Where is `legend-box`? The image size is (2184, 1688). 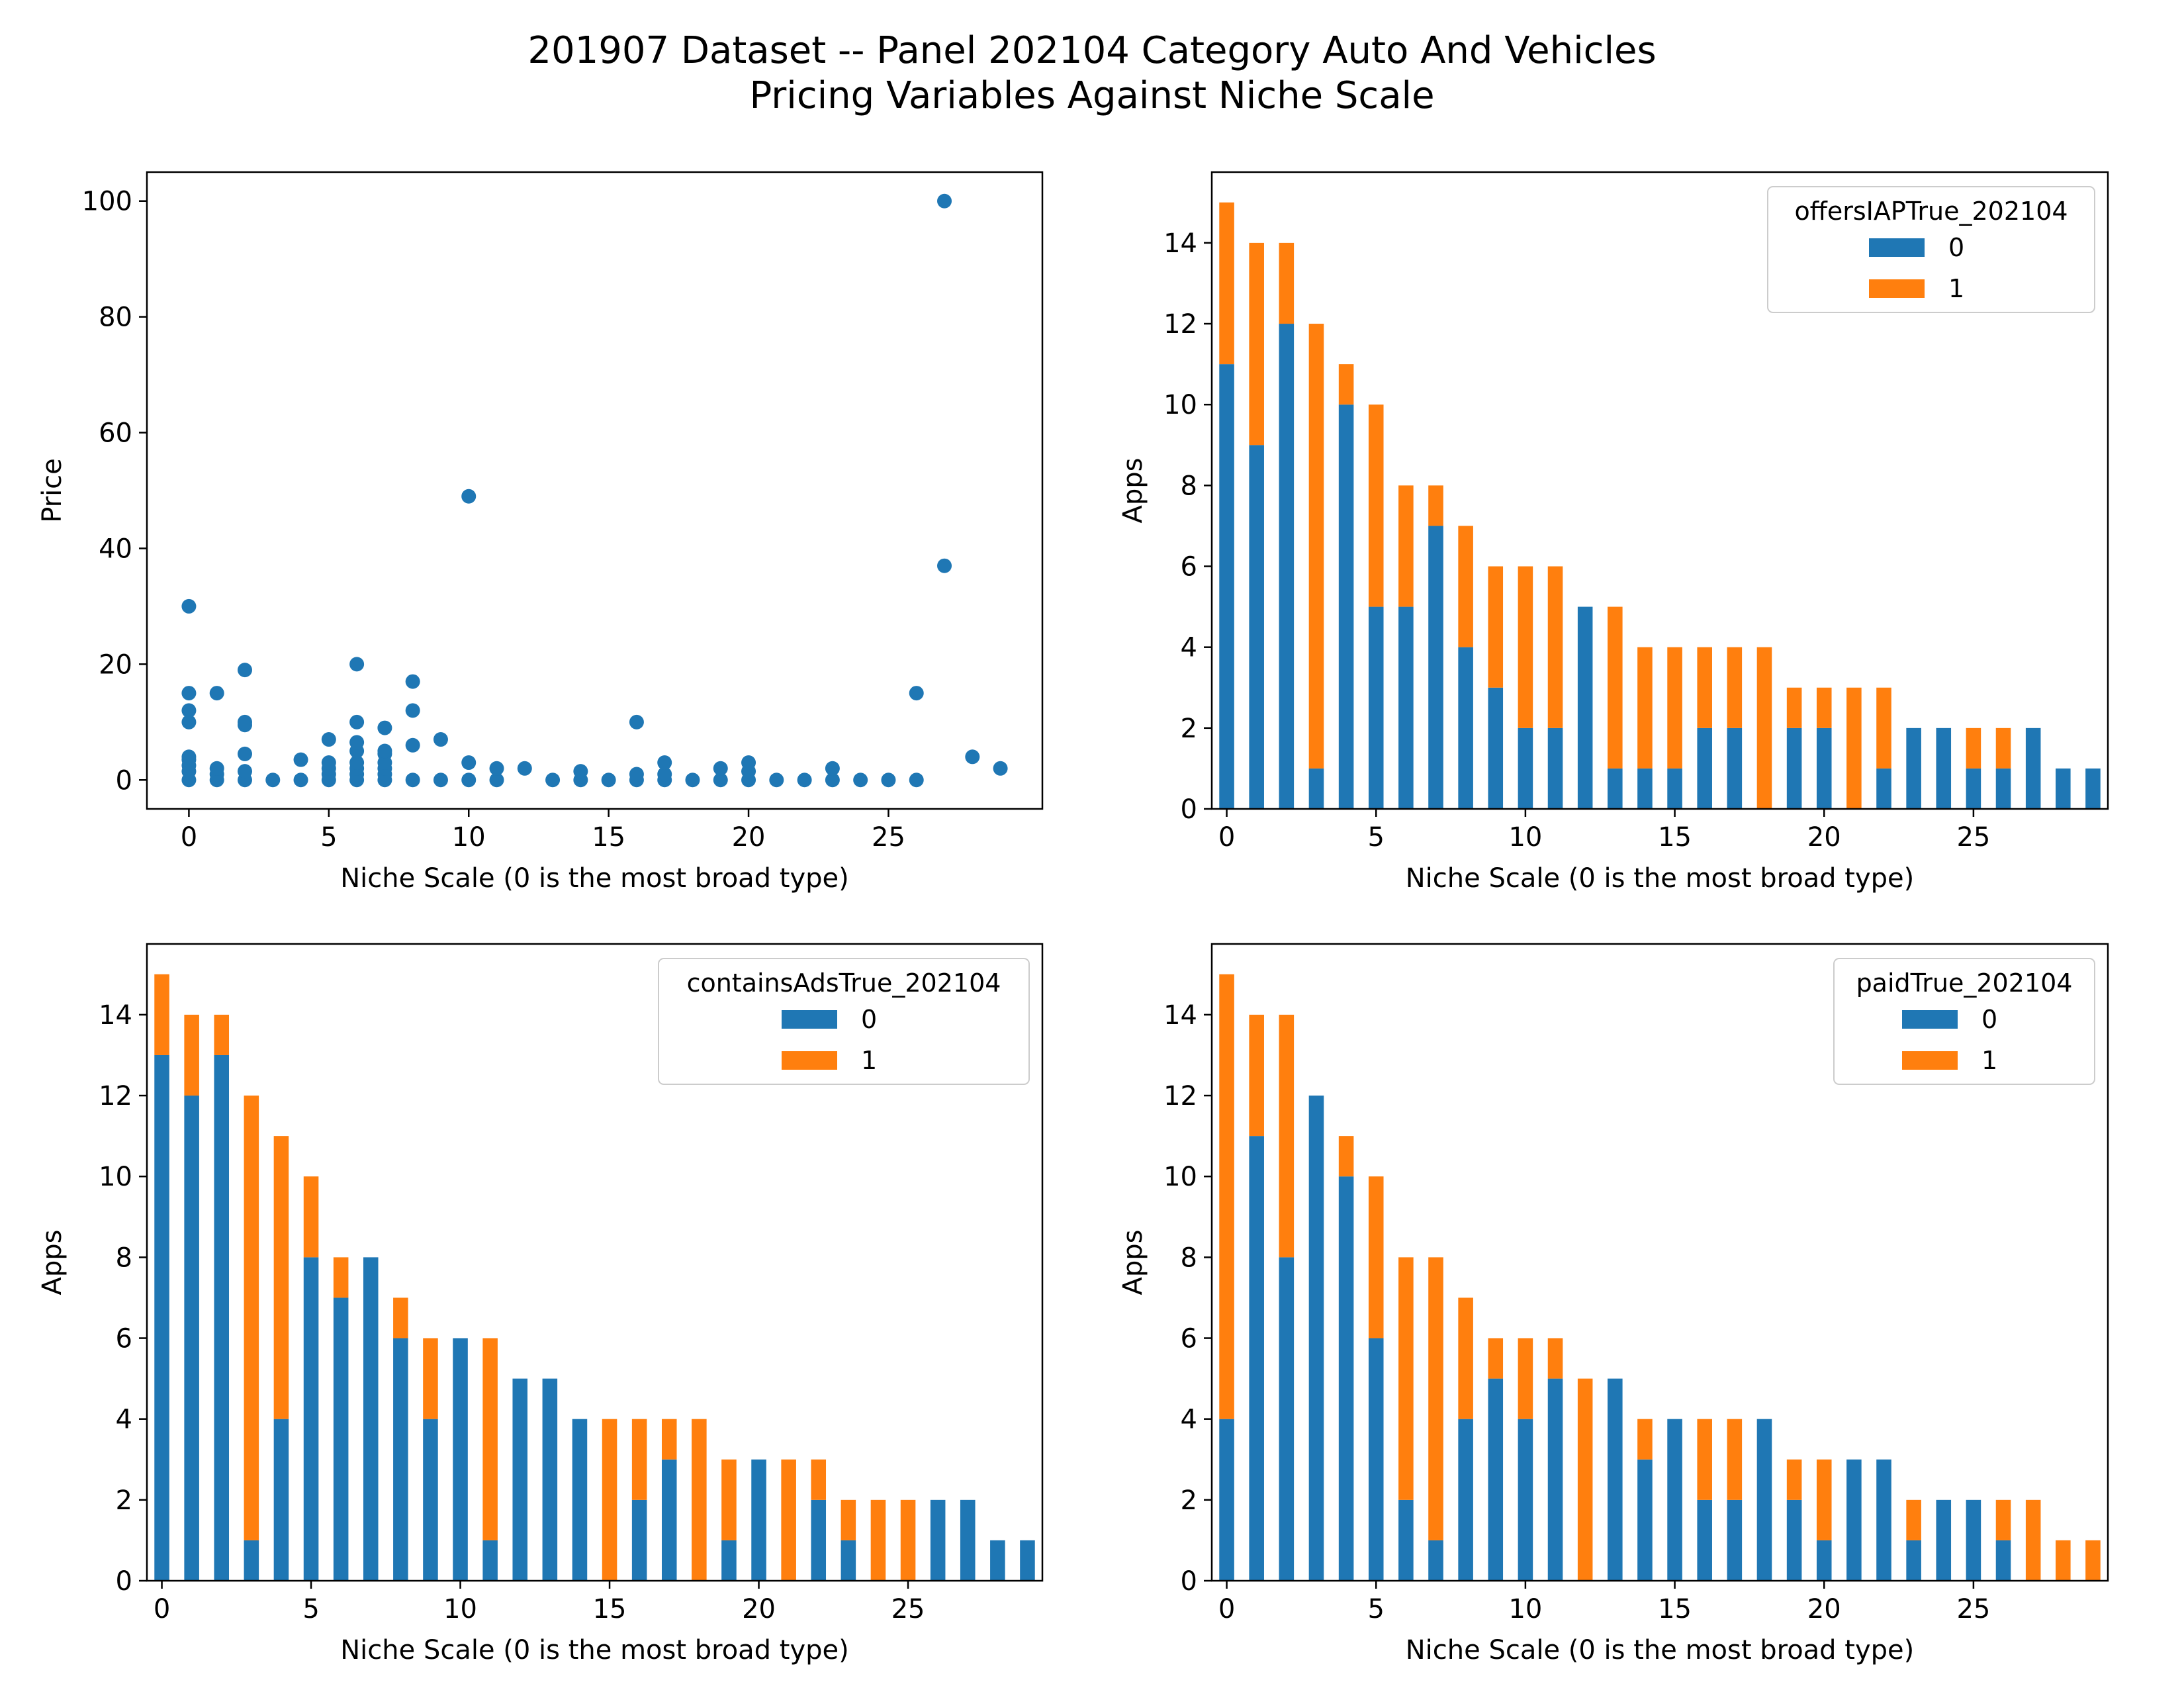 legend-box is located at coordinates (844, 1021).